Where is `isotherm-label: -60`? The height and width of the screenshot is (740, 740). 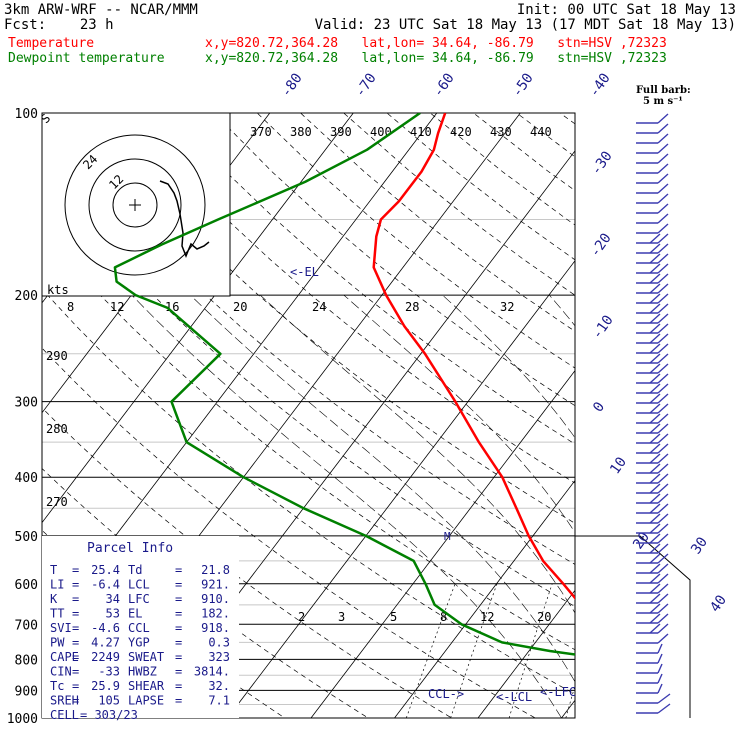
isotherm-label: -60 is located at coordinates (444, 85).